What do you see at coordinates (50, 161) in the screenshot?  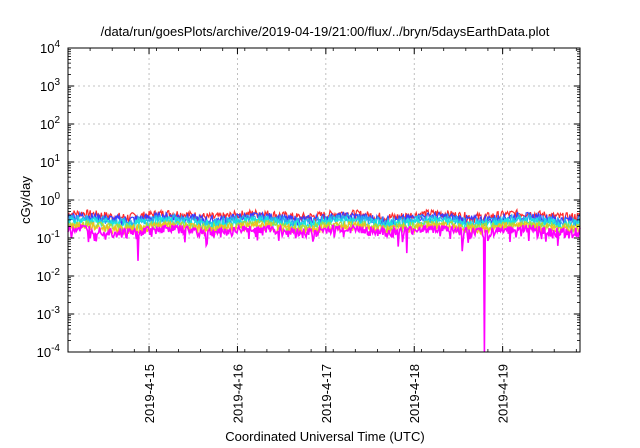 I see `y-tick-label: 10¹` at bounding box center [50, 161].